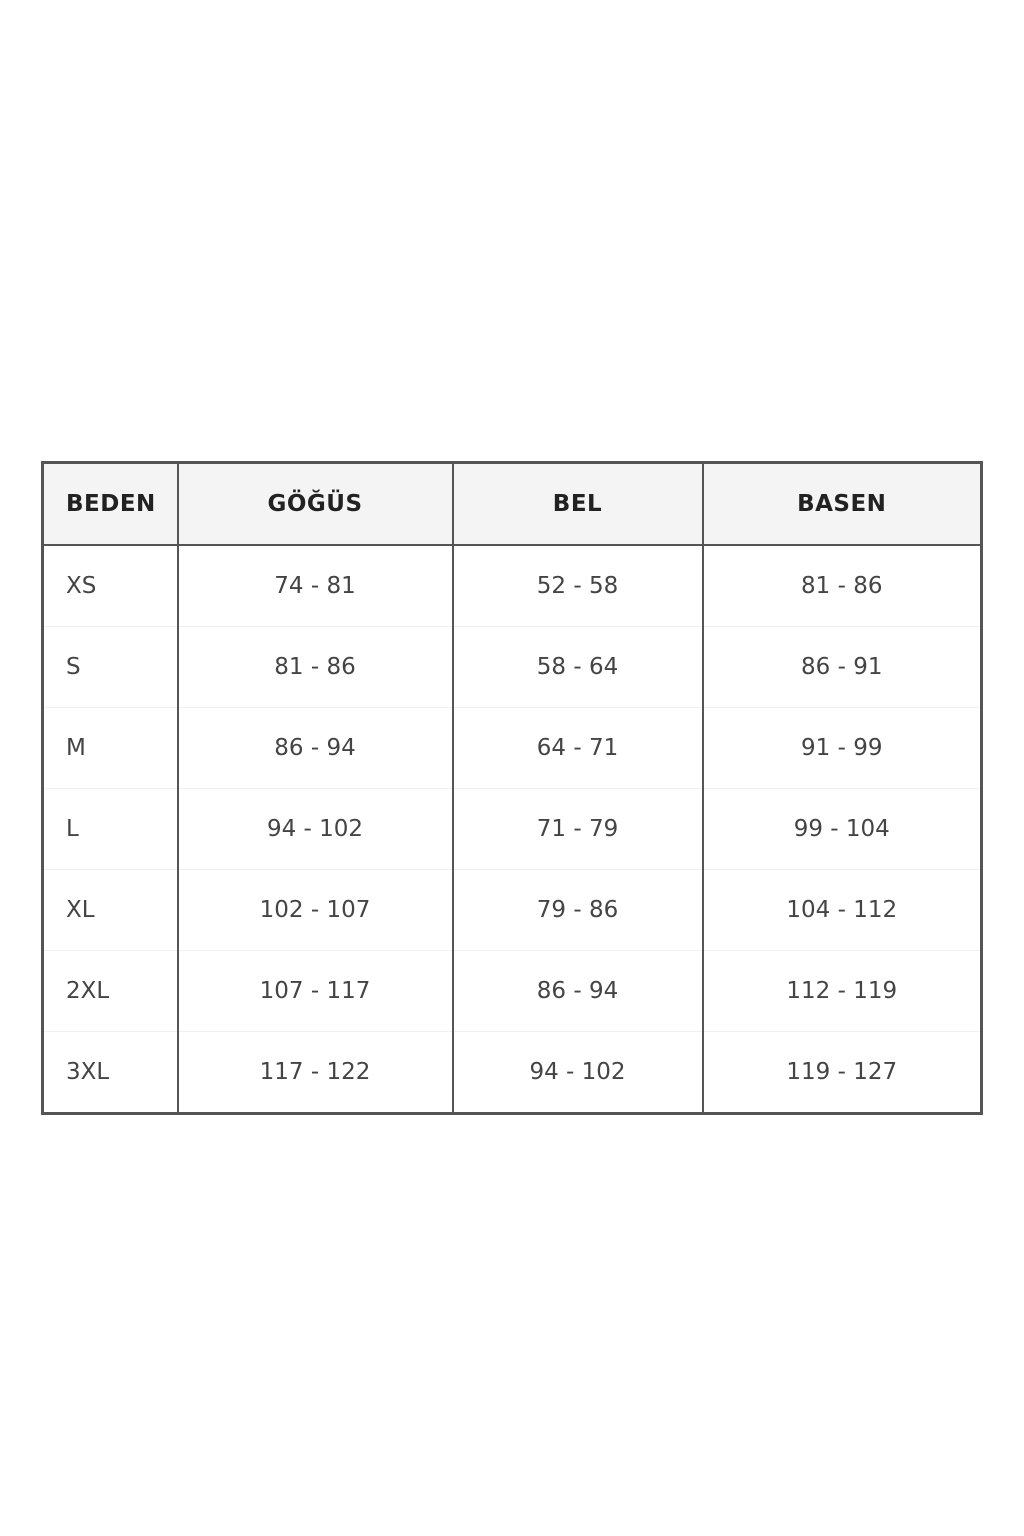 This screenshot has height=1536, width=1024. Describe the element at coordinates (577, 504) in the screenshot. I see `header-cell: BEL` at that location.